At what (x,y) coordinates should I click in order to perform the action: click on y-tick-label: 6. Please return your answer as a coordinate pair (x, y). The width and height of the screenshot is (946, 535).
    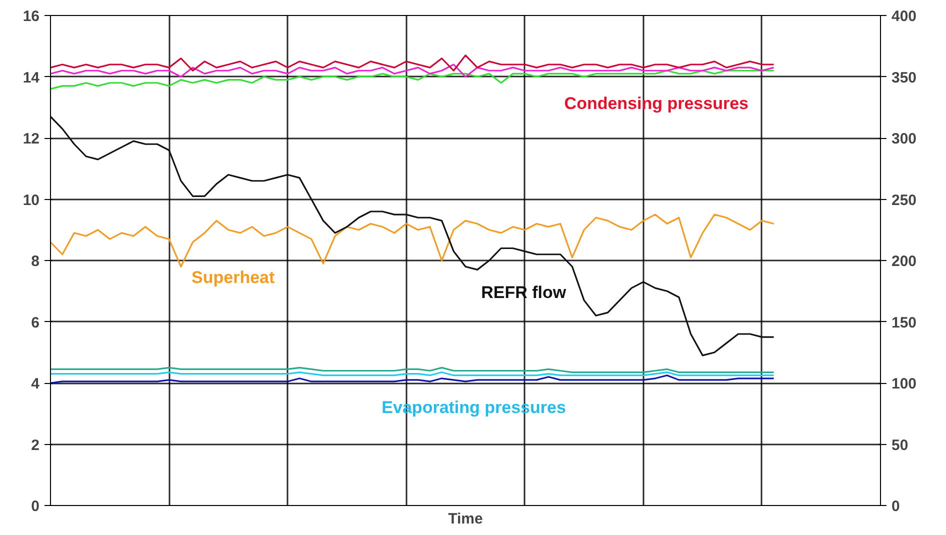
    Looking at the image, I should click on (35, 323).